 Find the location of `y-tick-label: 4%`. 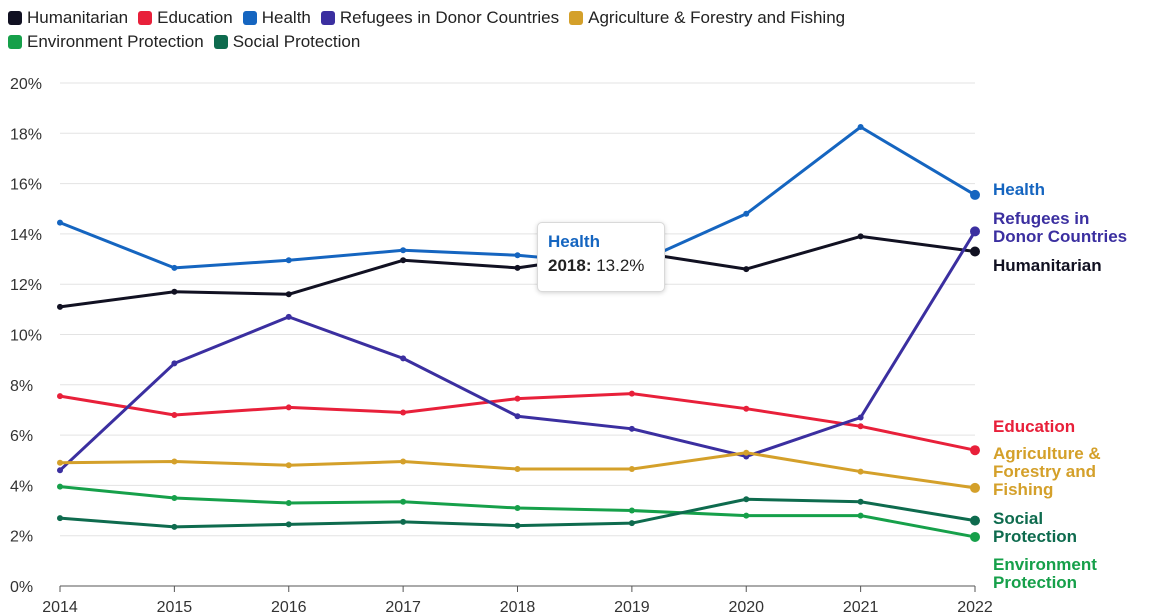

y-tick-label: 4% is located at coordinates (21, 486).